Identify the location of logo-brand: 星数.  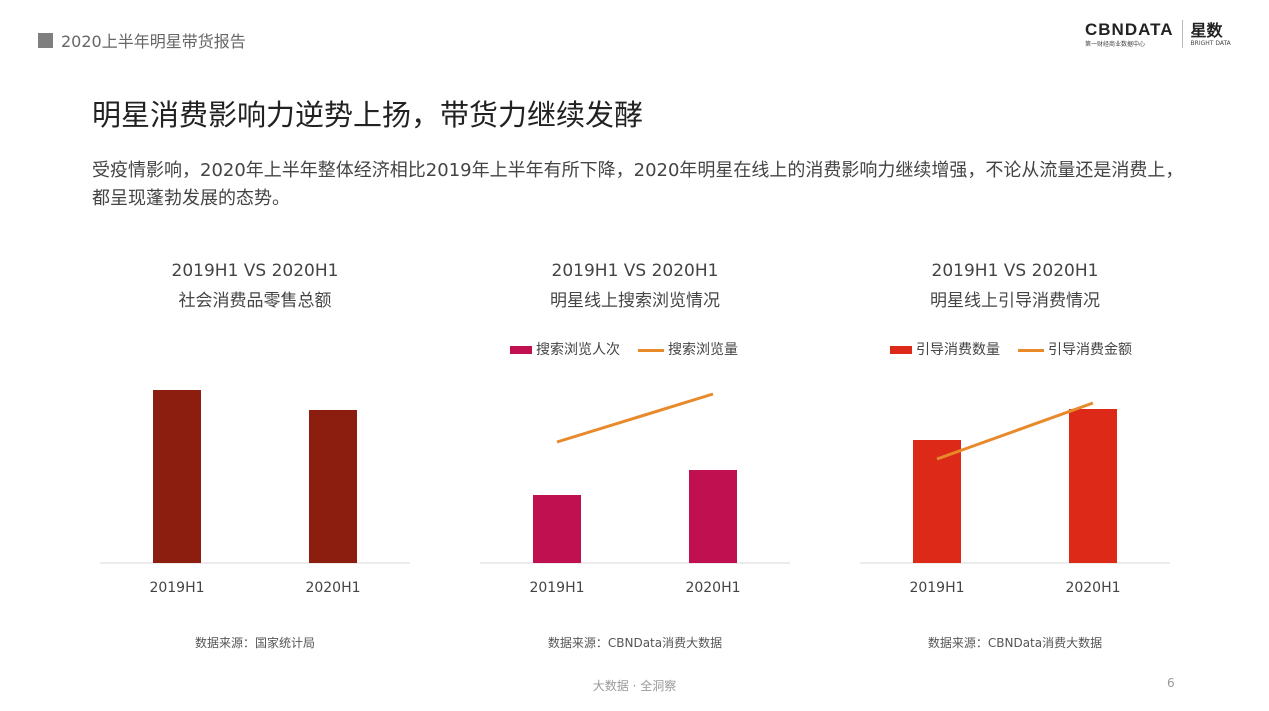
(1206, 30).